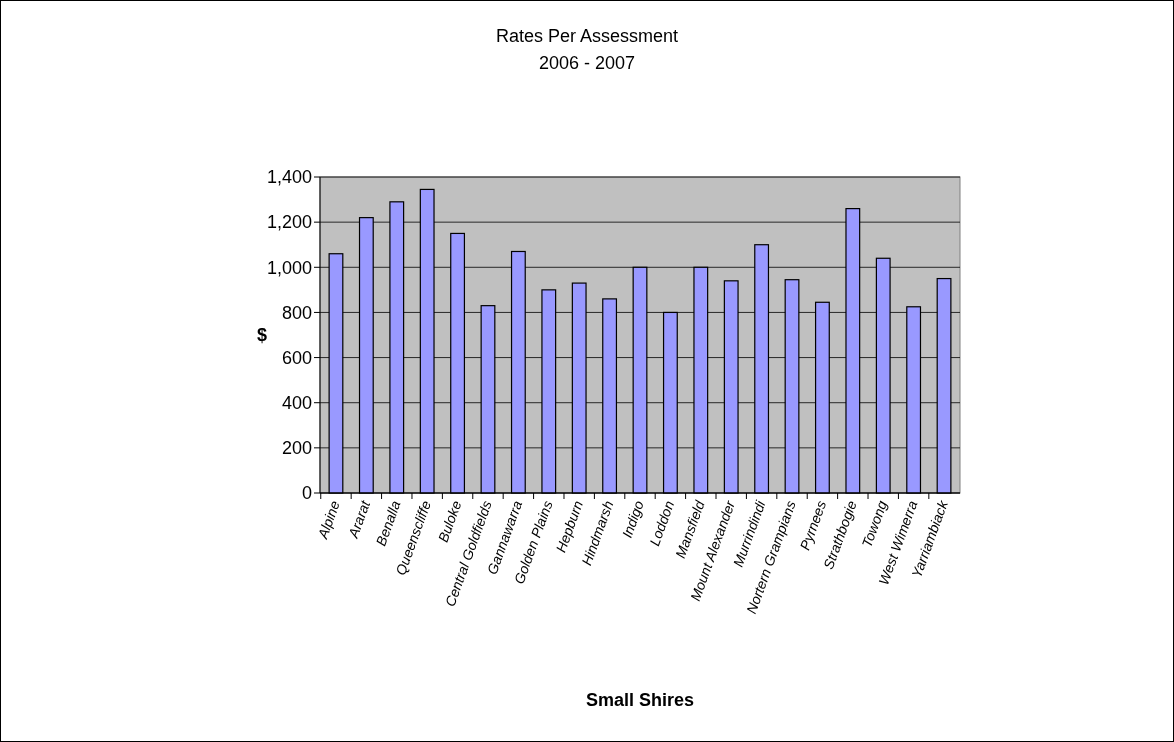 The image size is (1174, 742). Describe the element at coordinates (296, 357) in the screenshot. I see `y-tick-label: 600` at that location.